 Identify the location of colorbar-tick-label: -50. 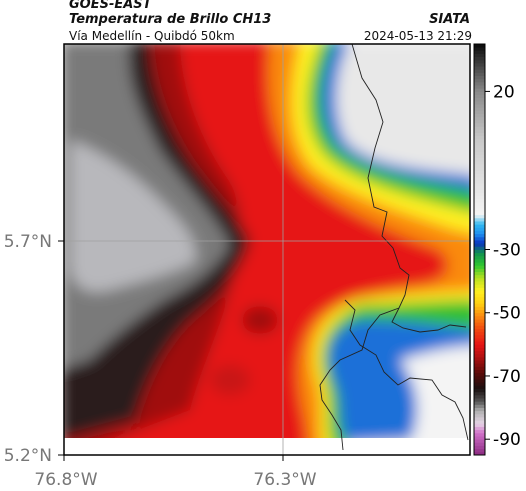
(507, 314).